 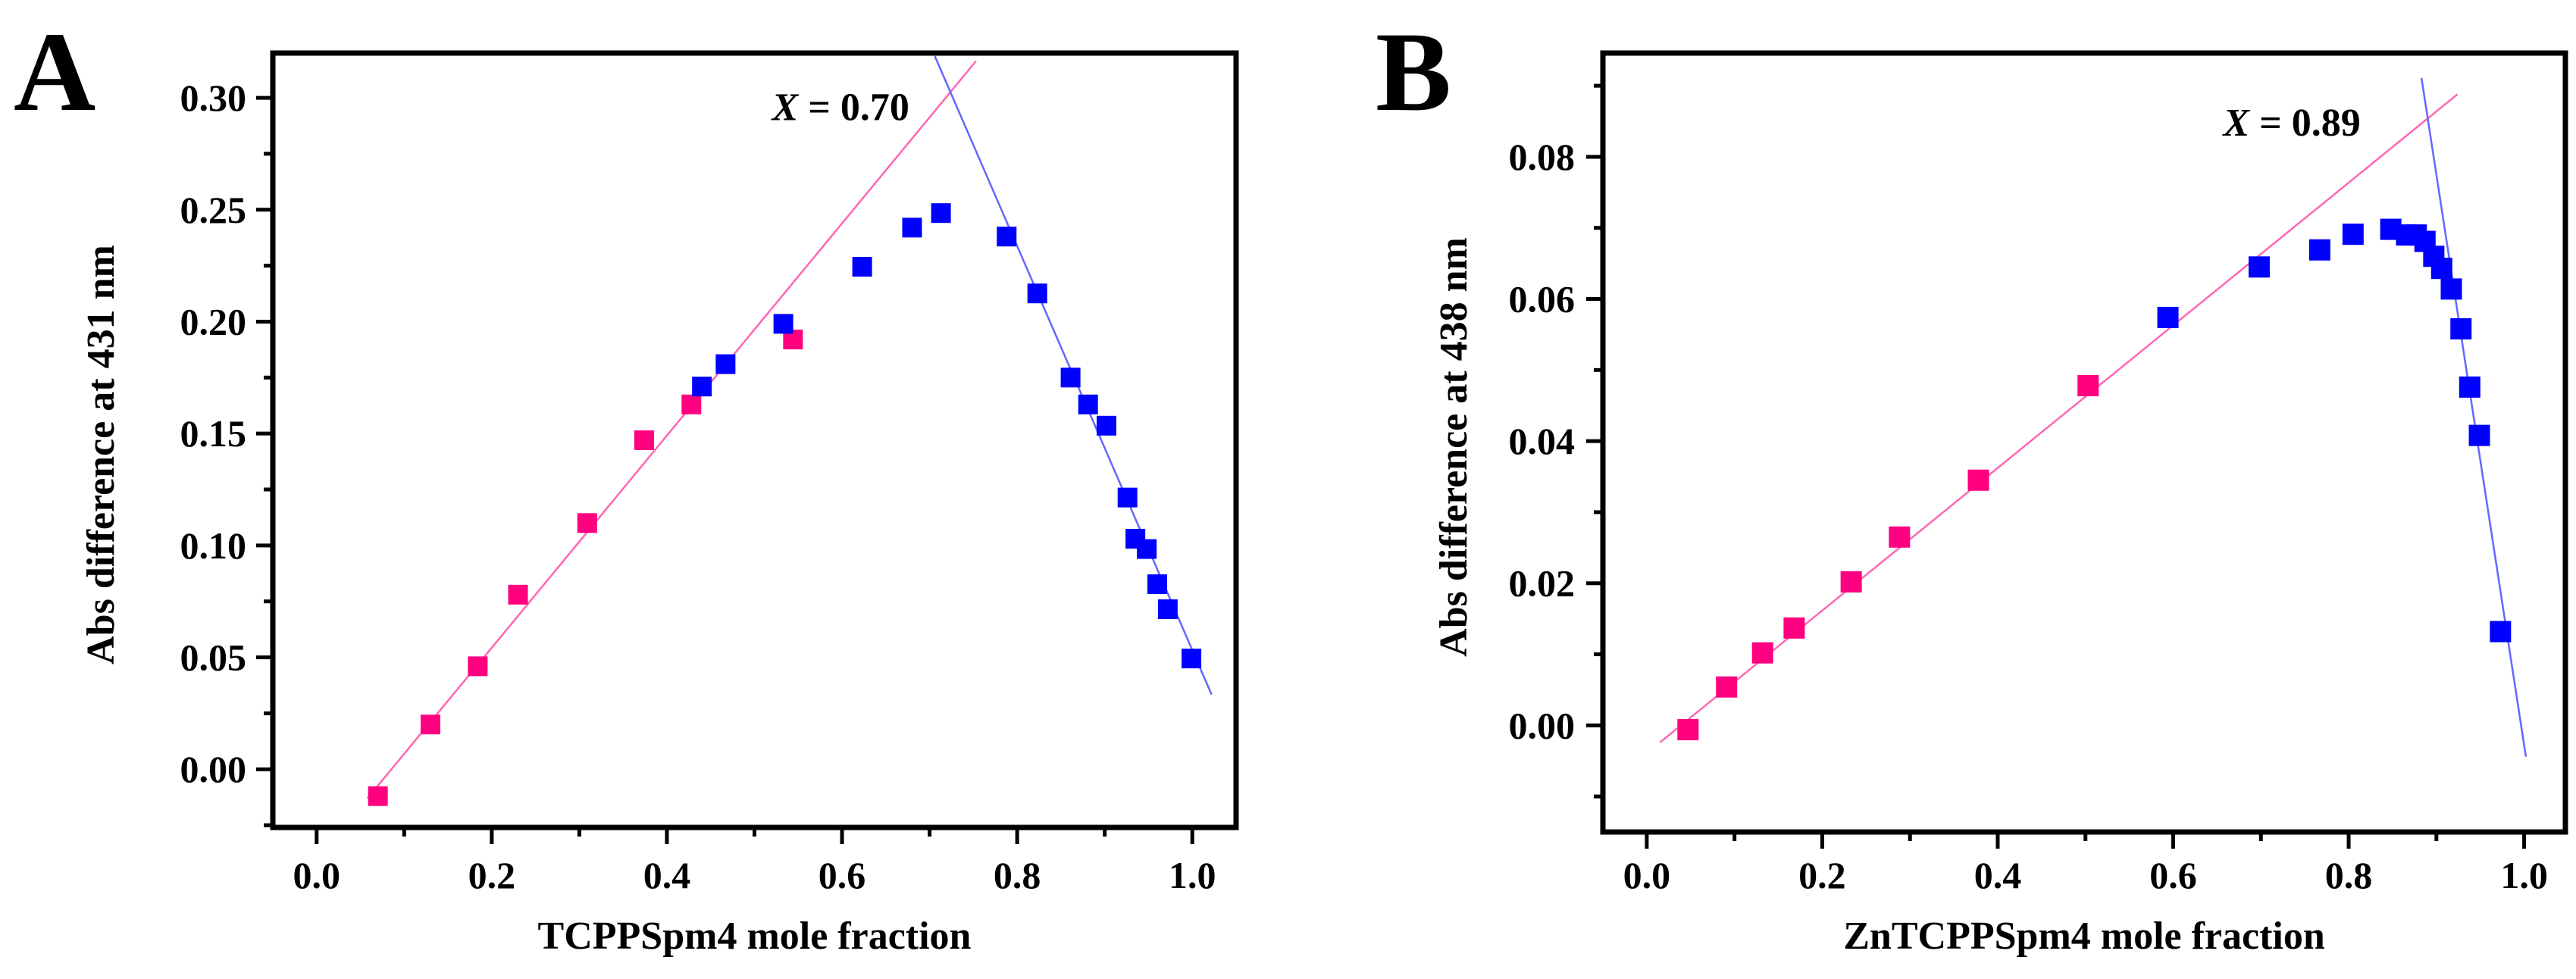 I want to click on y-tick-label: 0.08, so click(x=1542, y=157).